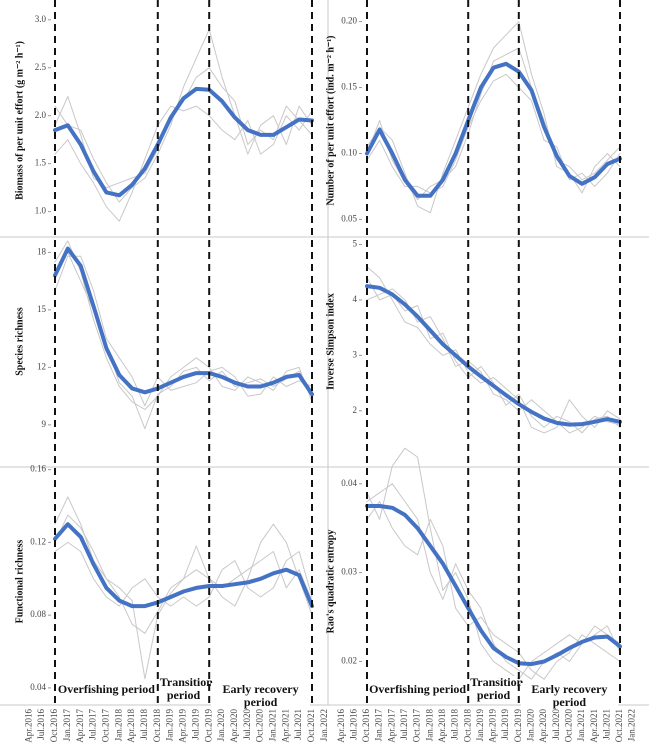 This screenshot has width=649, height=751. I want to click on y-axis-title: Biomass of per unit effort (g m⁻² h⁻¹), so click(19, 120).